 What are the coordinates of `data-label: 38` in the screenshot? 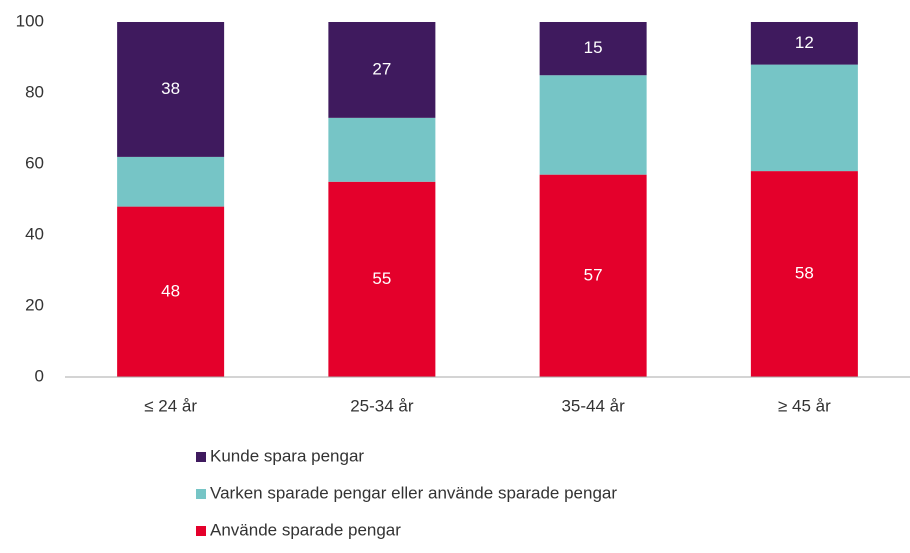 It's located at (170, 88).